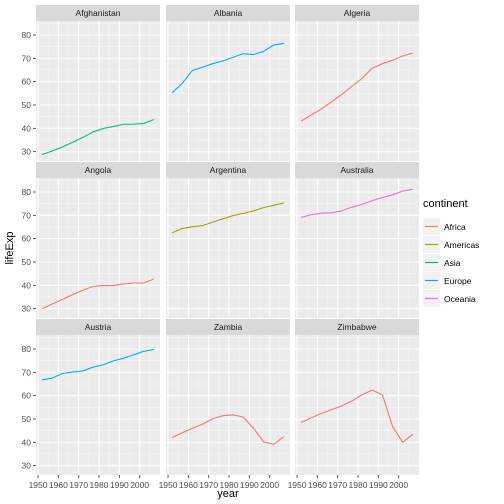 This screenshot has width=504, height=504. I want to click on facet-albania: Albania, so click(228, 83).